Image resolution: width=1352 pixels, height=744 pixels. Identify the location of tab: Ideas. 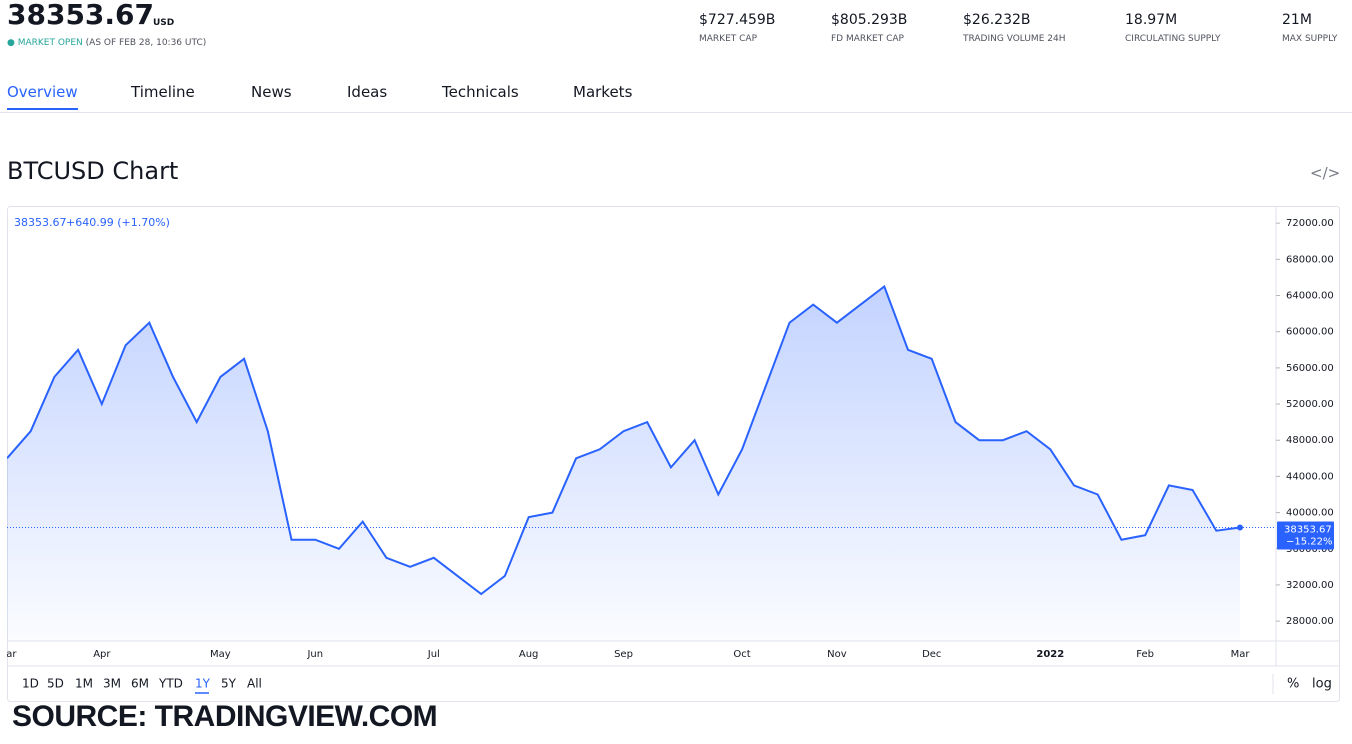
(367, 92).